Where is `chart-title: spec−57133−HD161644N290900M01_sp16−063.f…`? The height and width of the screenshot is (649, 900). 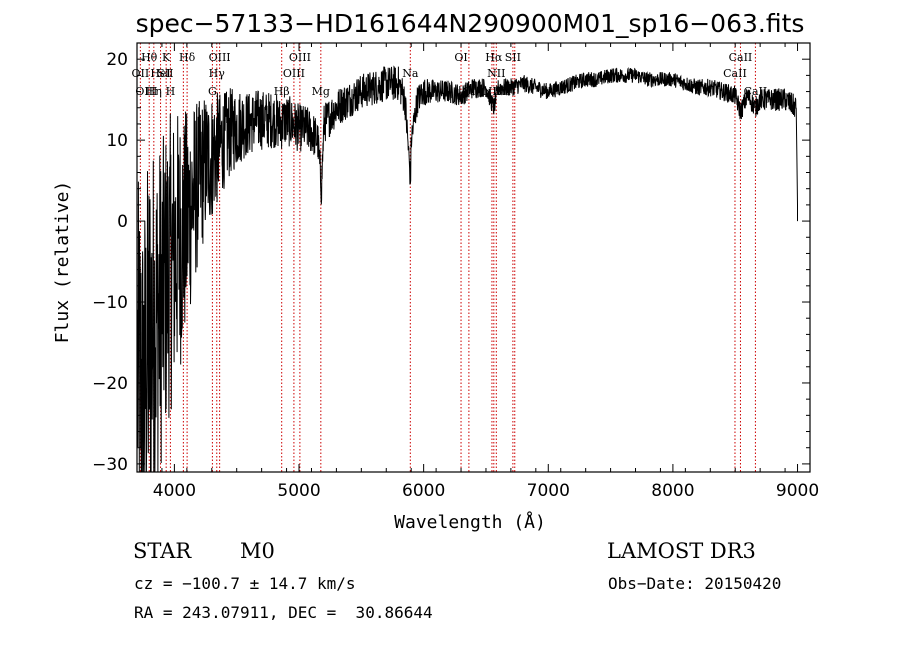 chart-title: spec−57133−HD161644N290900M01_sp16−063.f… is located at coordinates (470, 23).